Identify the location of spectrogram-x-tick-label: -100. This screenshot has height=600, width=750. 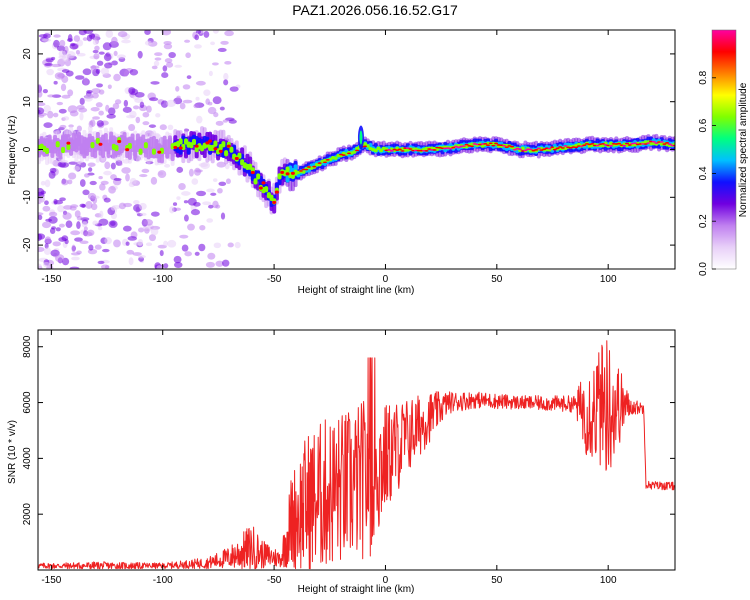
(163, 279).